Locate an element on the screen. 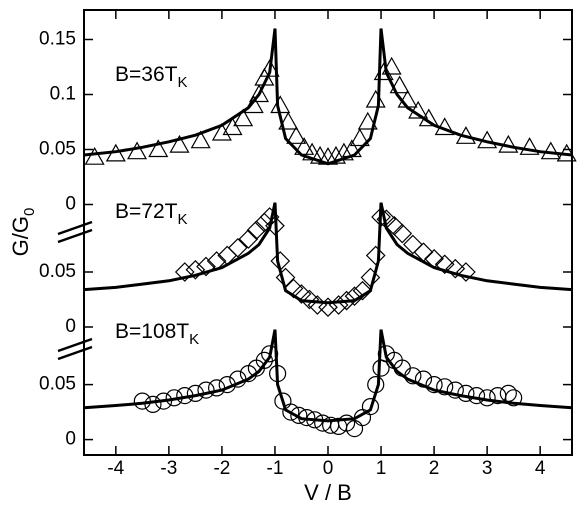 This screenshot has width=581, height=510. x-tick-label: 0 is located at coordinates (328, 468).